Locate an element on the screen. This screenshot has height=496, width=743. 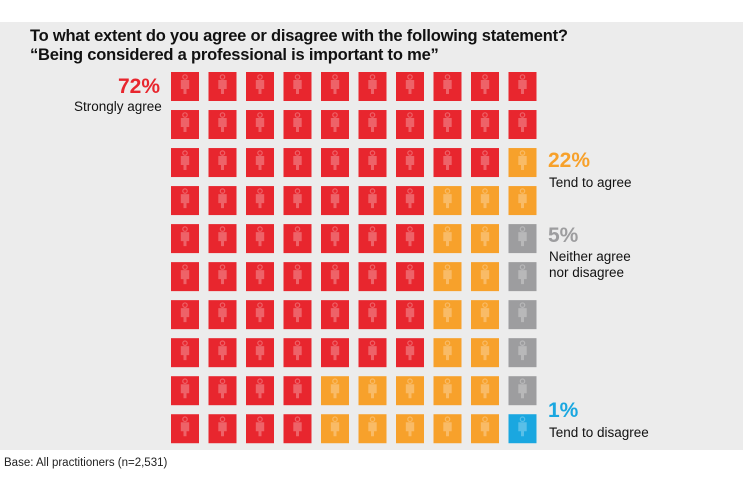
strongly-agree-percent: 72% is located at coordinates (139, 86).